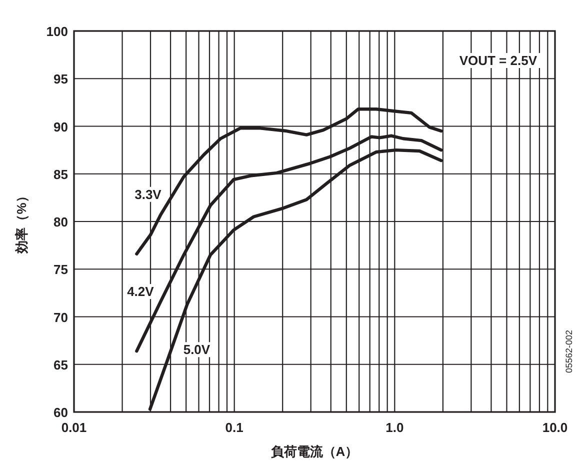  I want to click on series-label: 4.2V, so click(140, 292).